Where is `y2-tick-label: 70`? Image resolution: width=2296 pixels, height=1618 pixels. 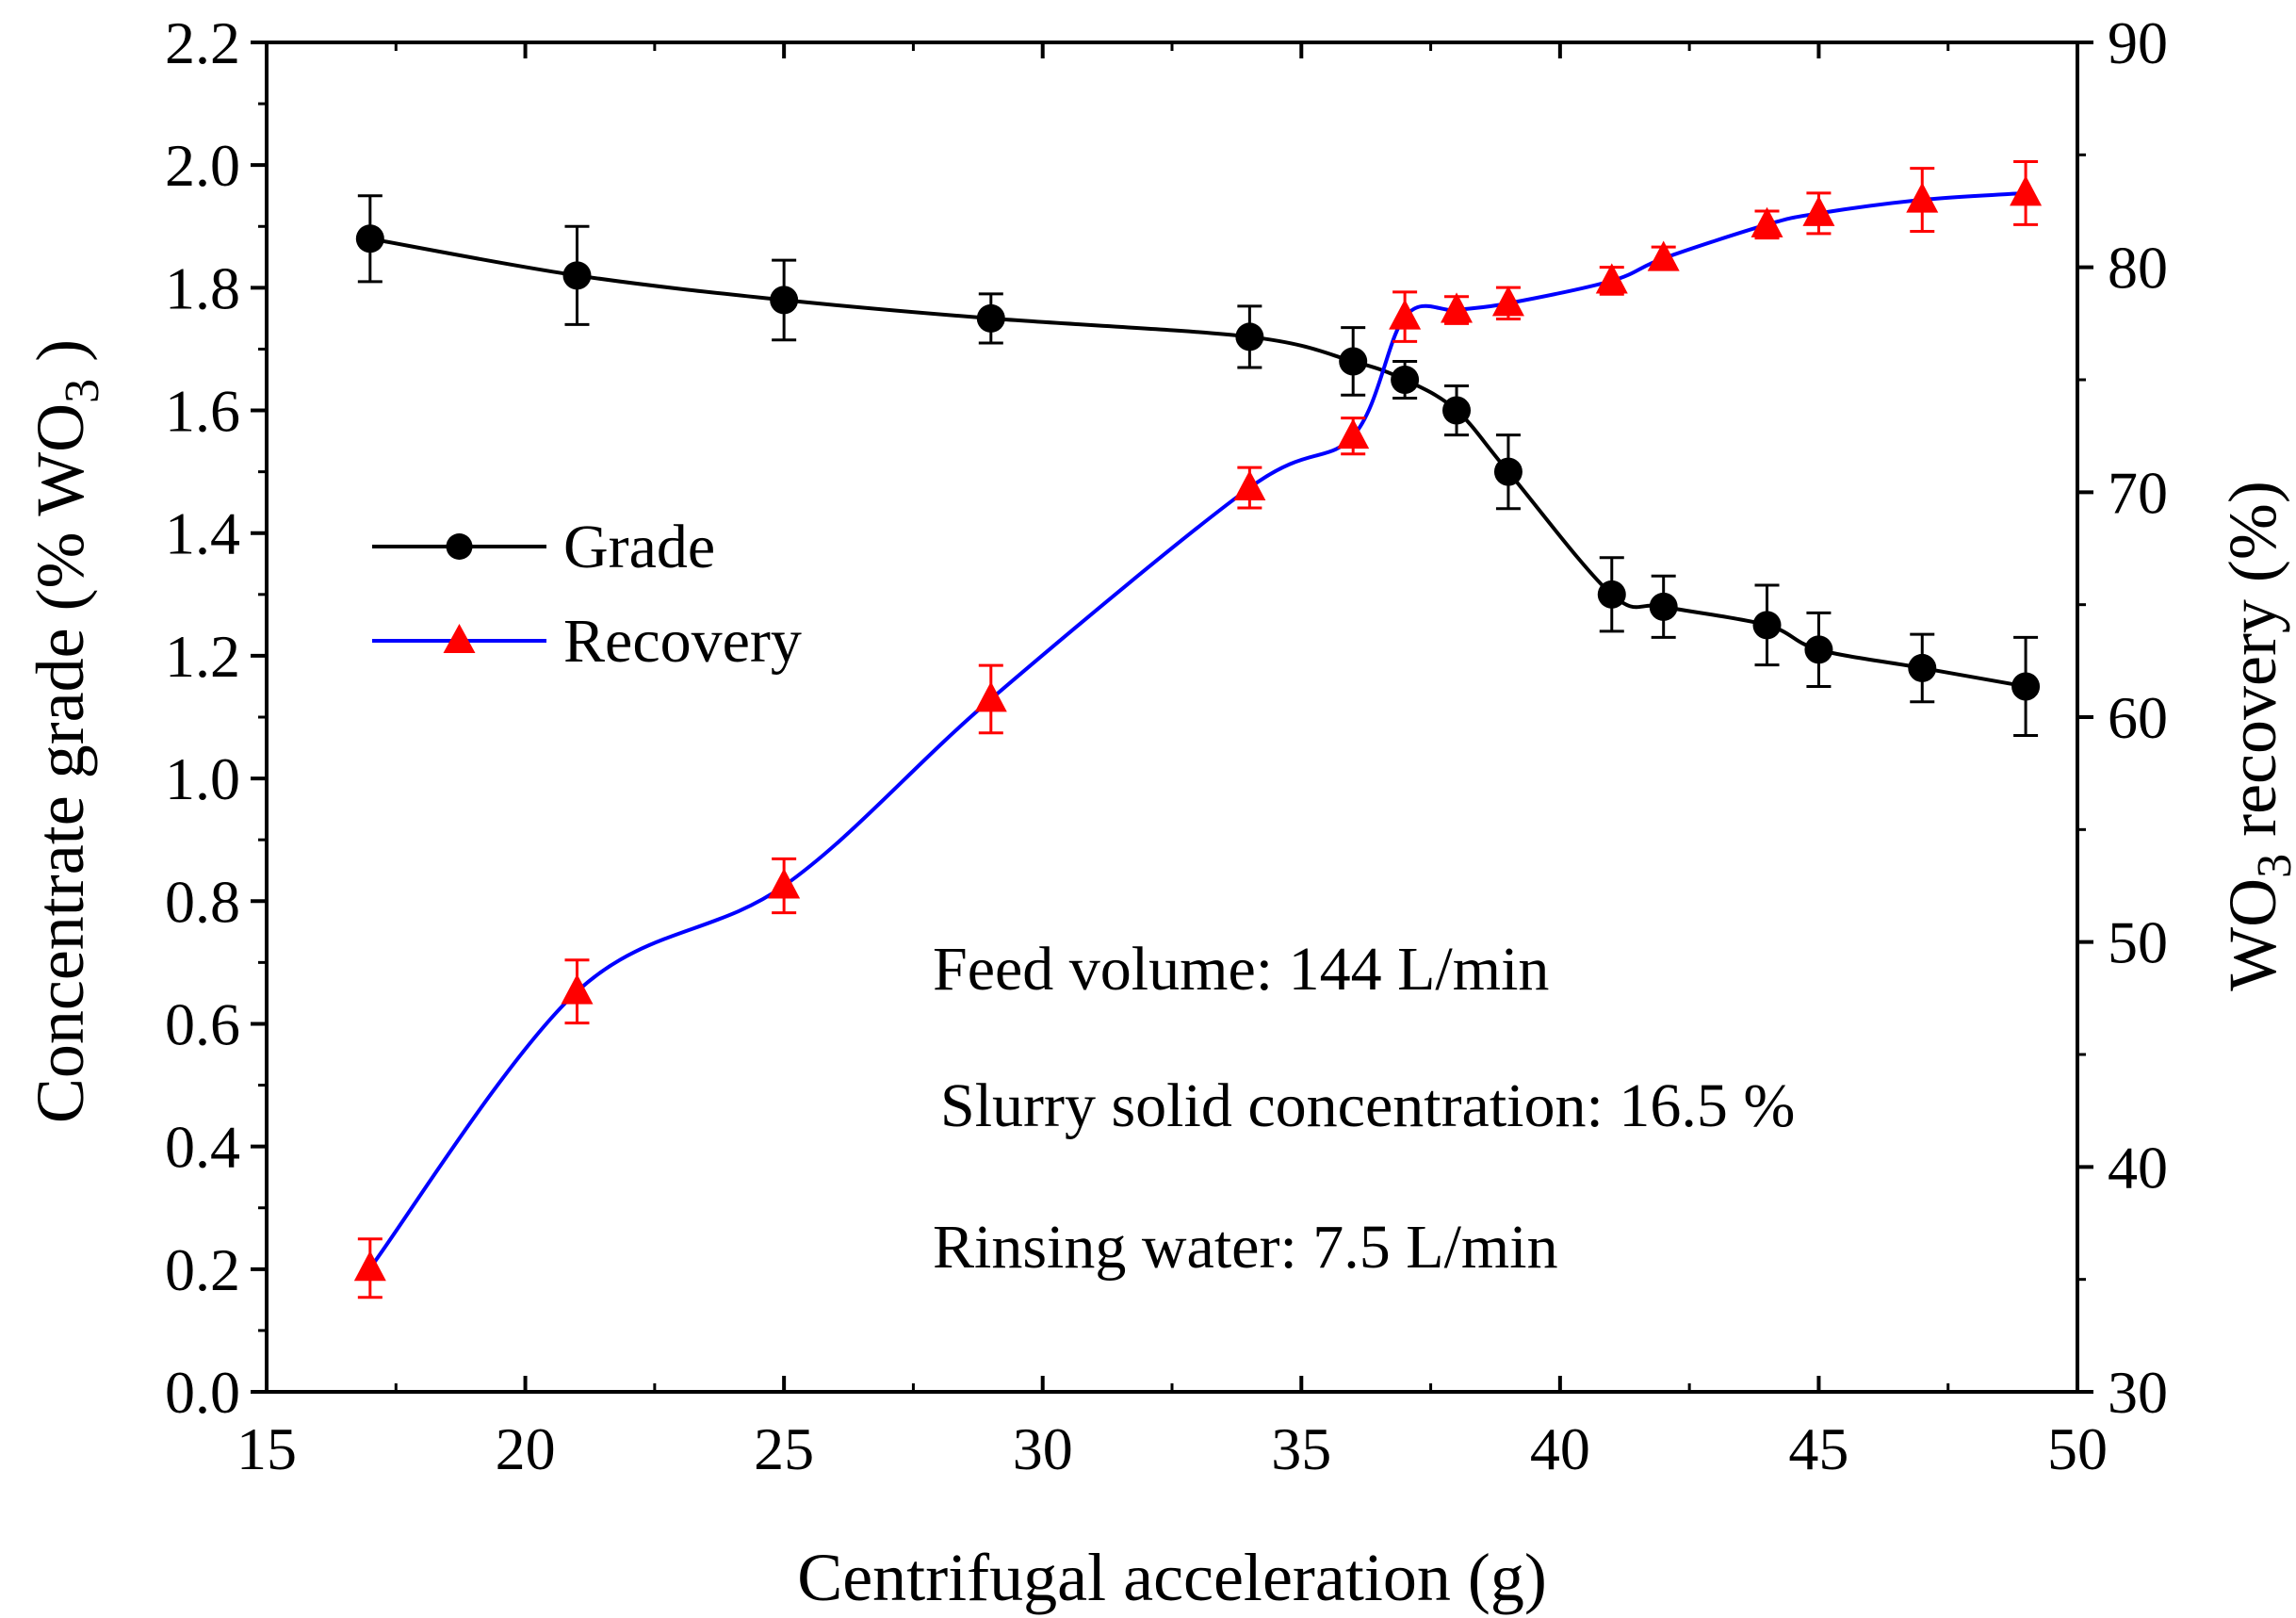 y2-tick-label: 70 is located at coordinates (2138, 492).